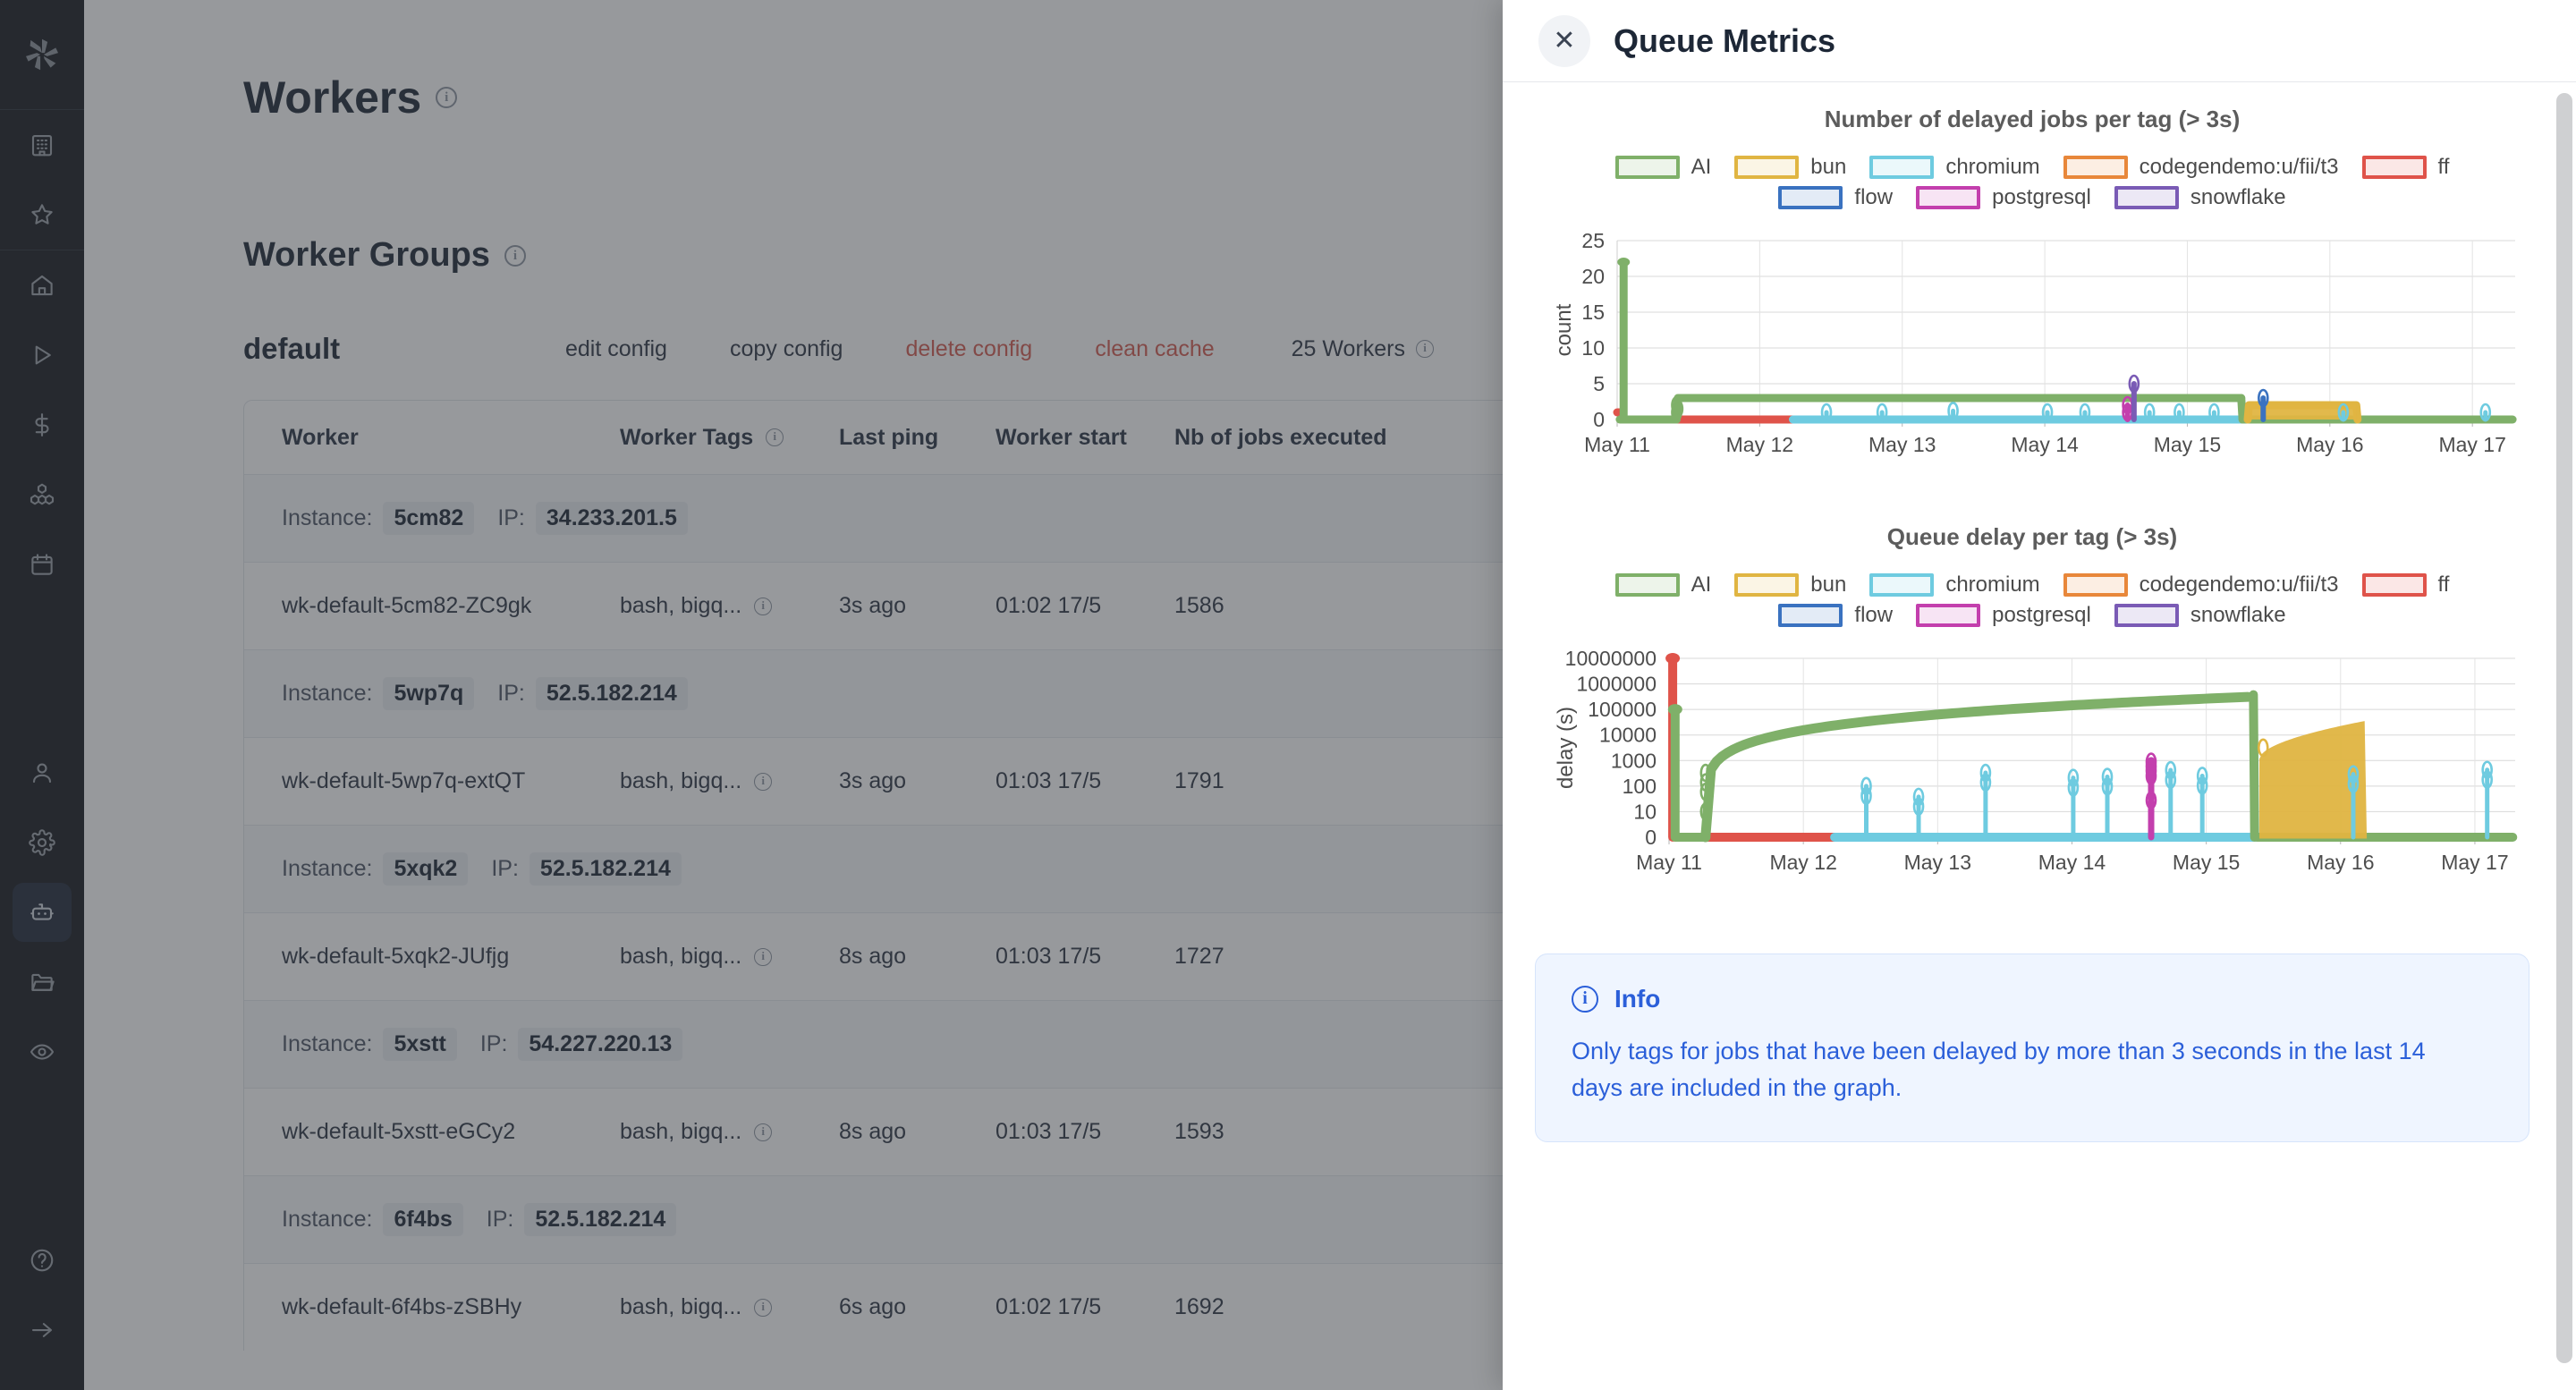 This screenshot has width=2576, height=1390. What do you see at coordinates (2041, 197) in the screenshot?
I see `legend-label: postgresql` at bounding box center [2041, 197].